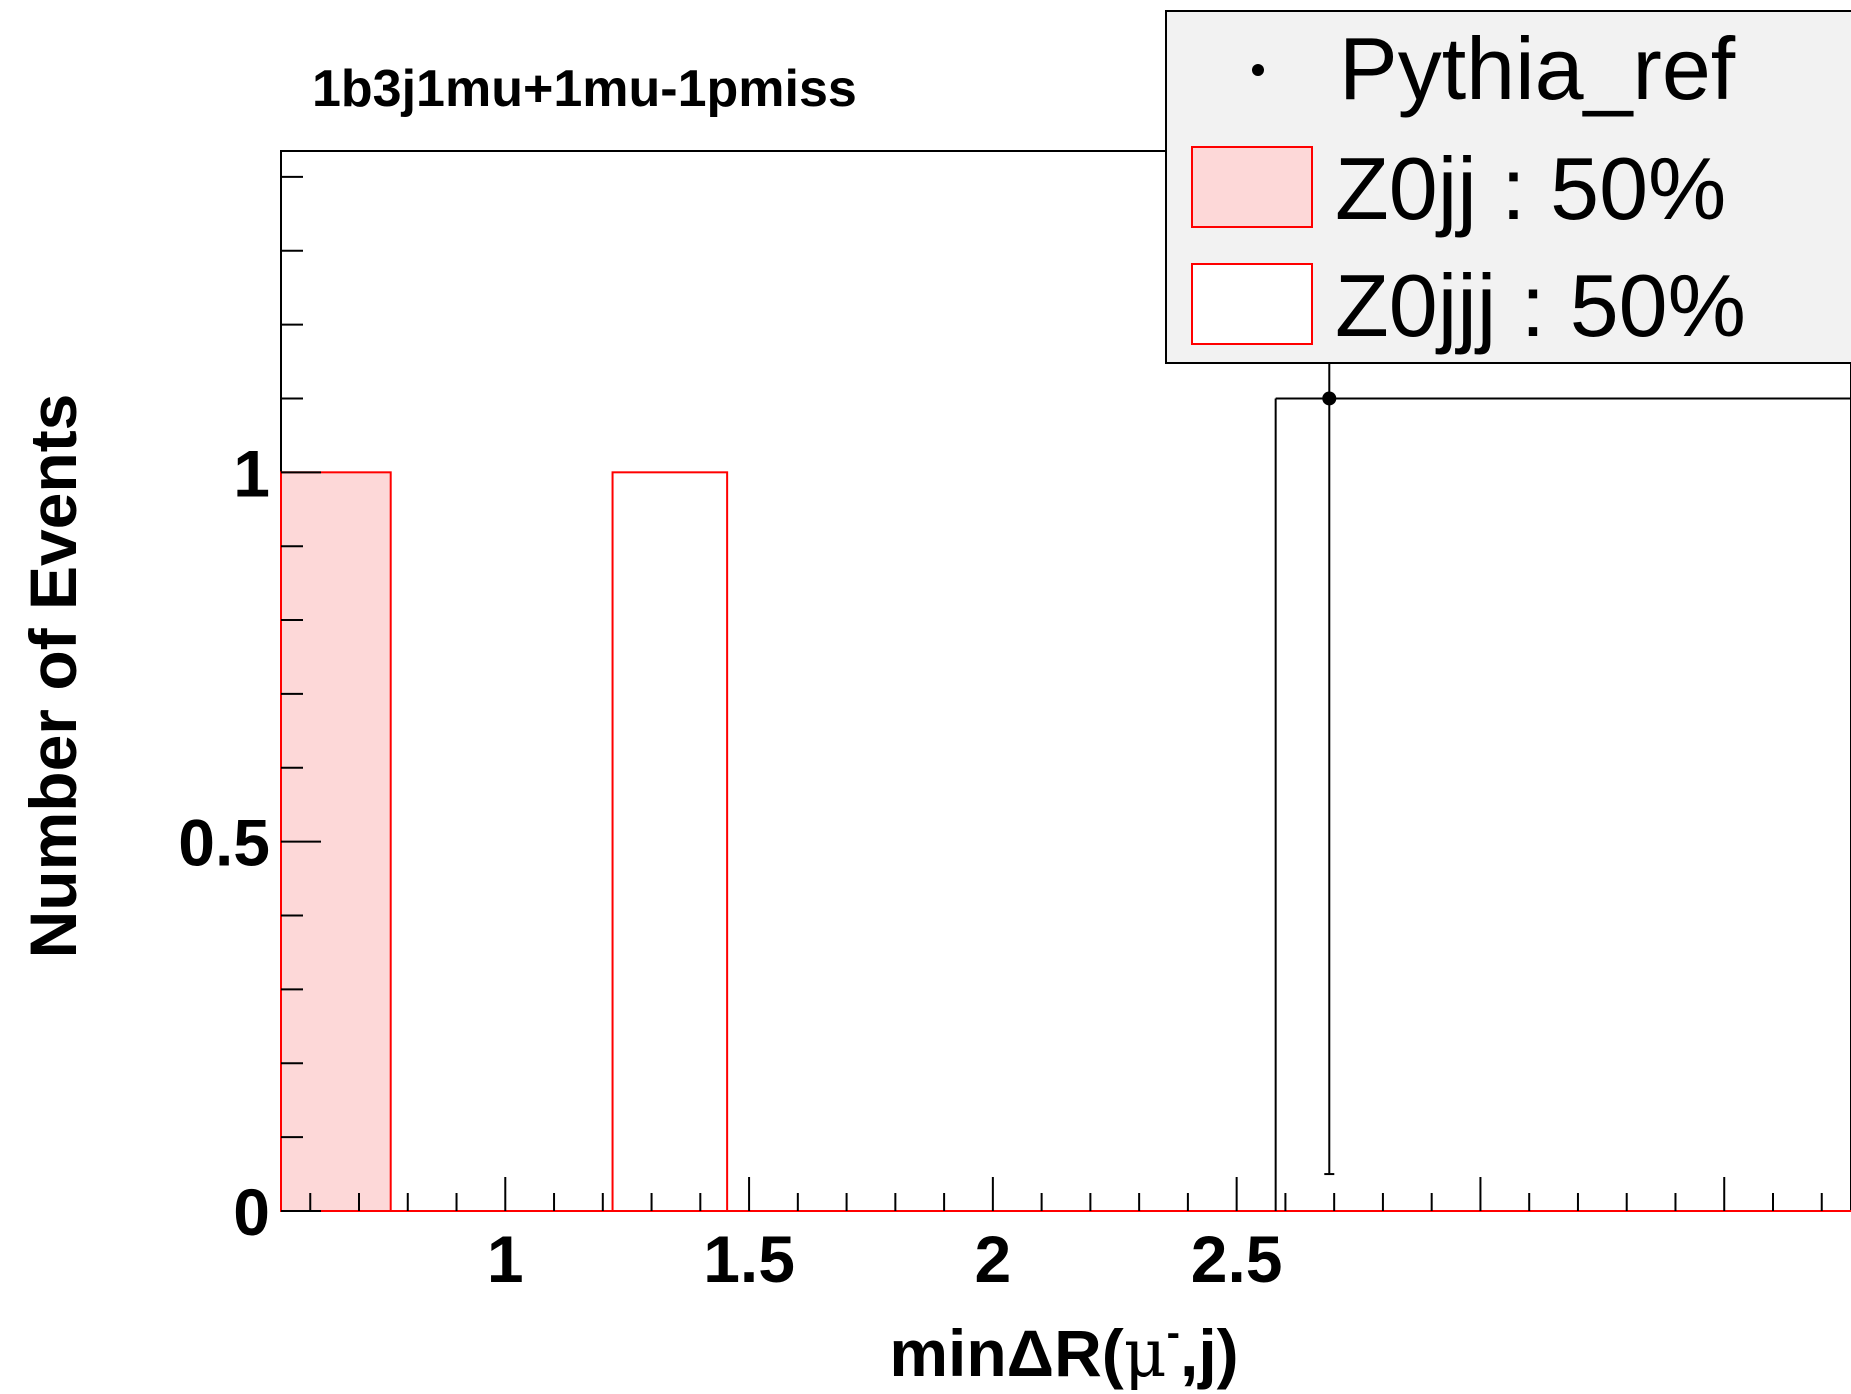 This screenshot has width=1851, height=1394. Describe the element at coordinates (1066, 1236) in the screenshot. I see `x-axis-ticks: 1 1.5 2 2.5` at that location.